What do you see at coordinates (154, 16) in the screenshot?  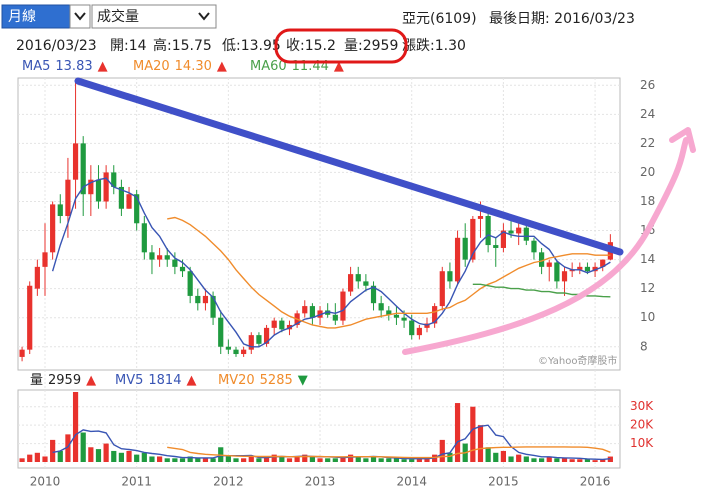 I see `indicator-select` at bounding box center [154, 16].